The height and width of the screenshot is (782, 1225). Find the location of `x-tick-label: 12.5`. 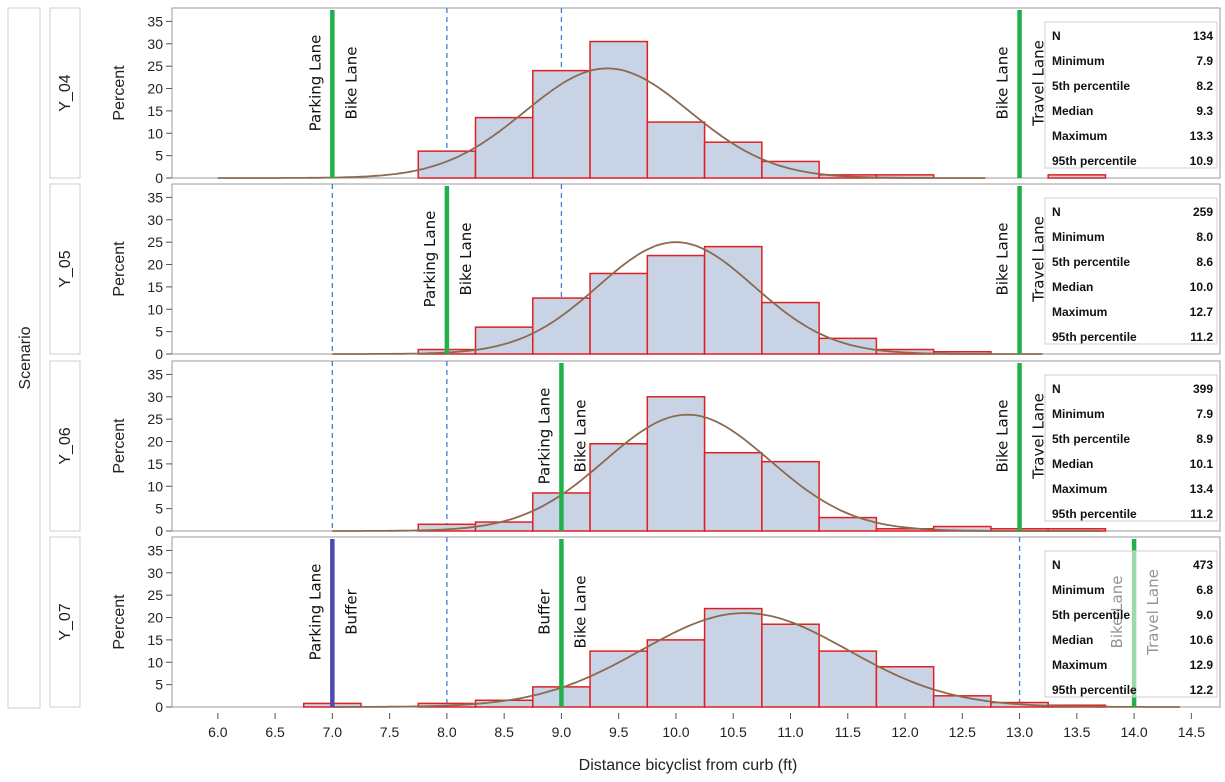

x-tick-label: 12.5 is located at coordinates (962, 732).